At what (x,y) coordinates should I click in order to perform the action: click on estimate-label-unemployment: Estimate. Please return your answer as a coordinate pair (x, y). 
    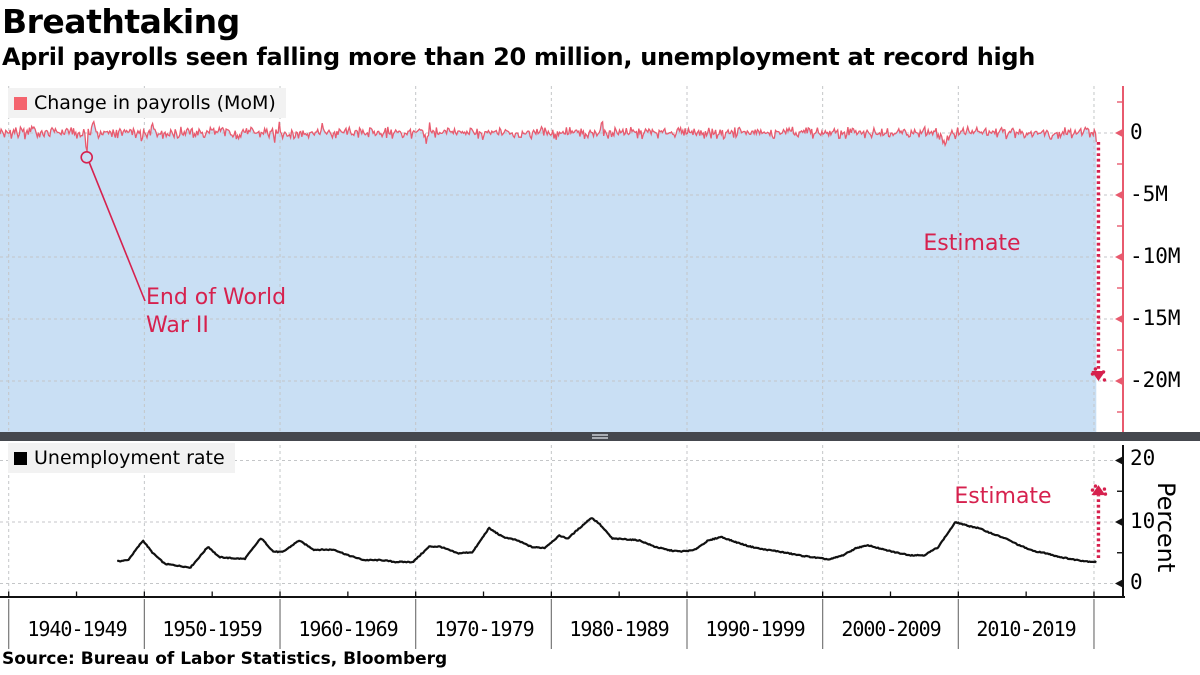
    Looking at the image, I should click on (1003, 496).